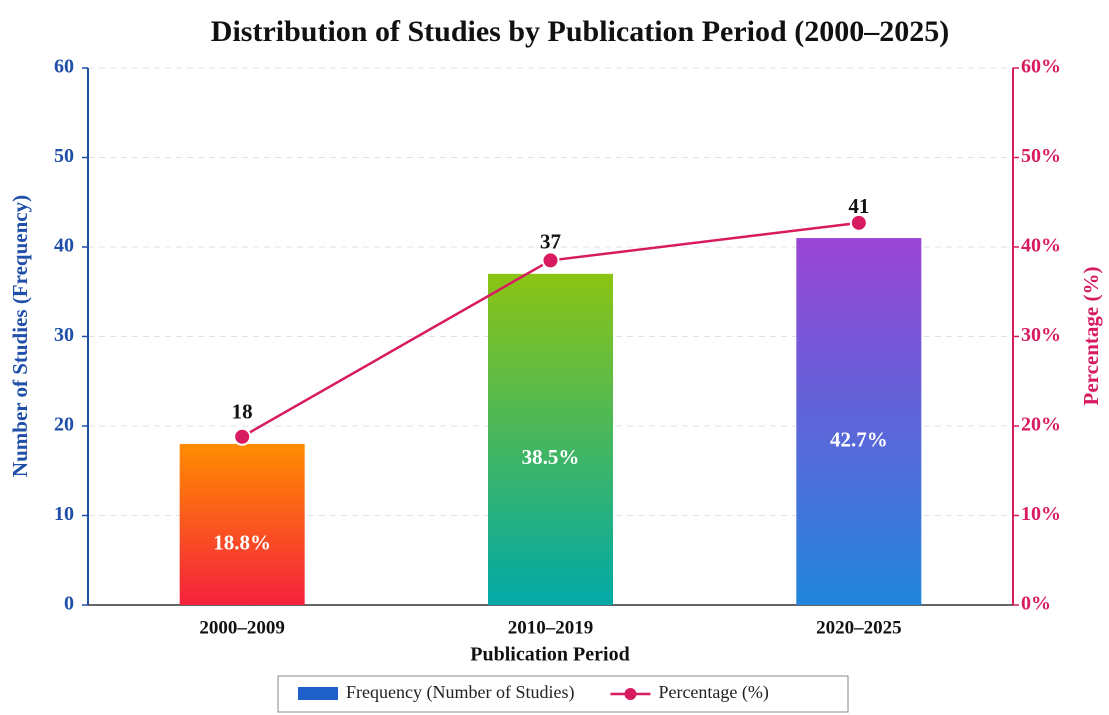  Describe the element at coordinates (242, 627) in the screenshot. I see `x-tick-label: 2000–2009` at that location.